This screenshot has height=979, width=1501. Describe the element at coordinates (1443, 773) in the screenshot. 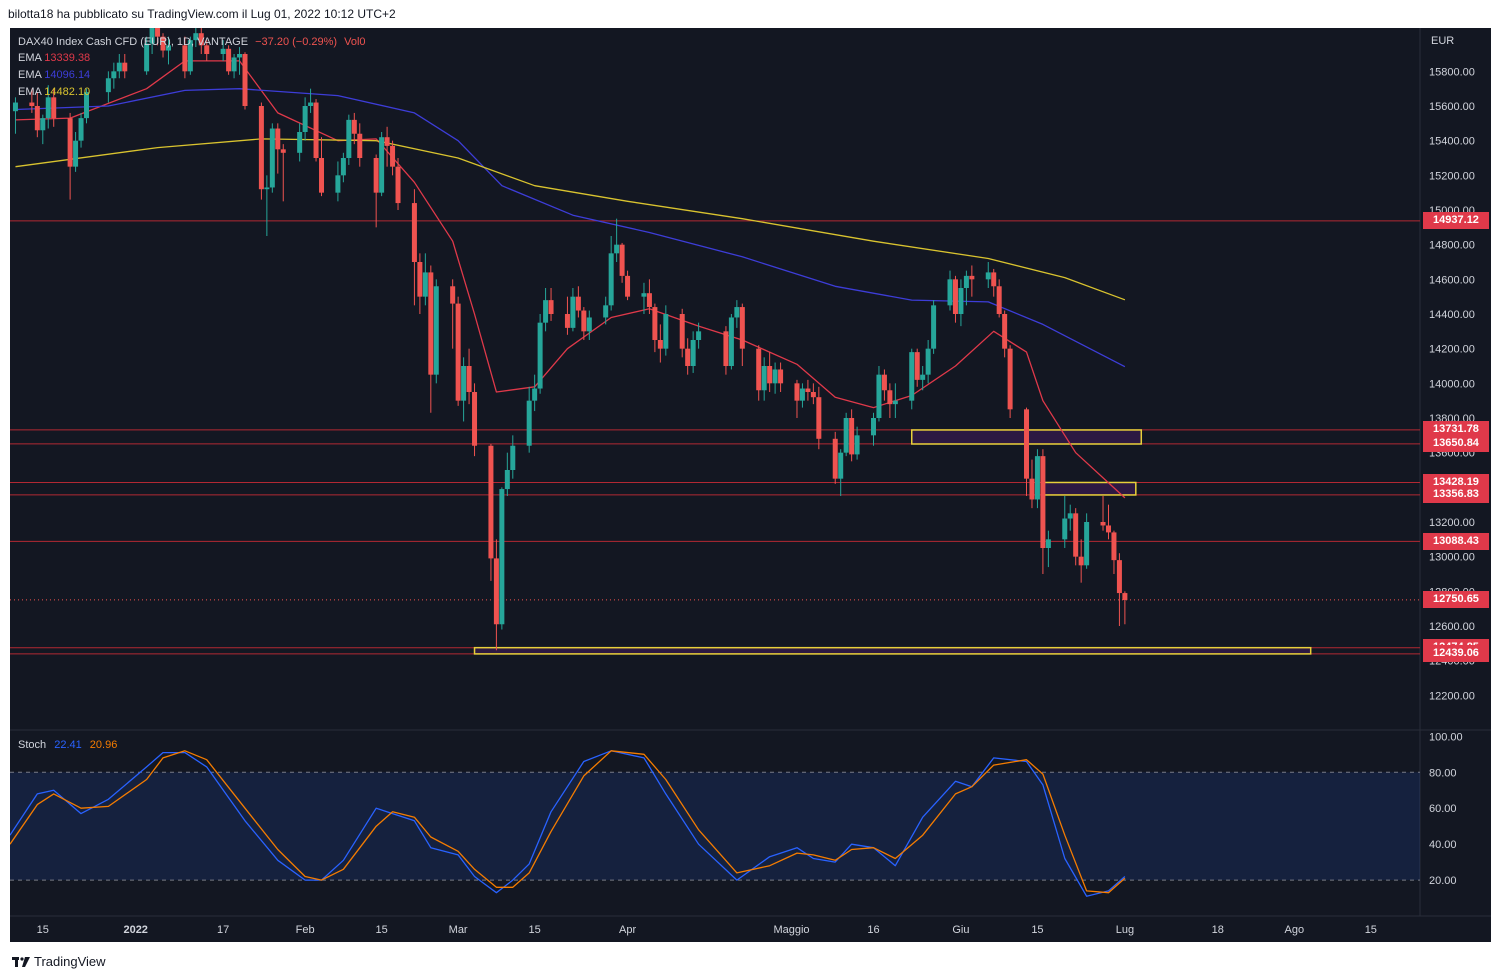

I see `stoch-tick-label: 80.00` at that location.